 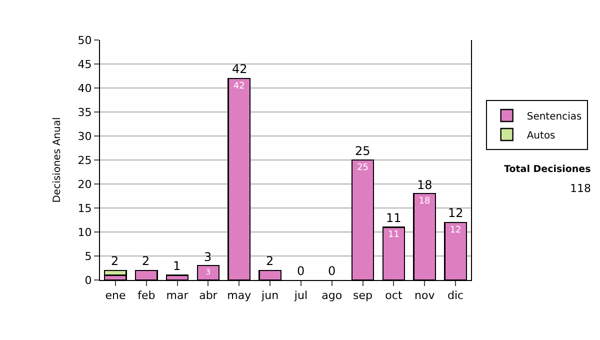 I want to click on y-tick-label: 45, so click(x=85, y=64).